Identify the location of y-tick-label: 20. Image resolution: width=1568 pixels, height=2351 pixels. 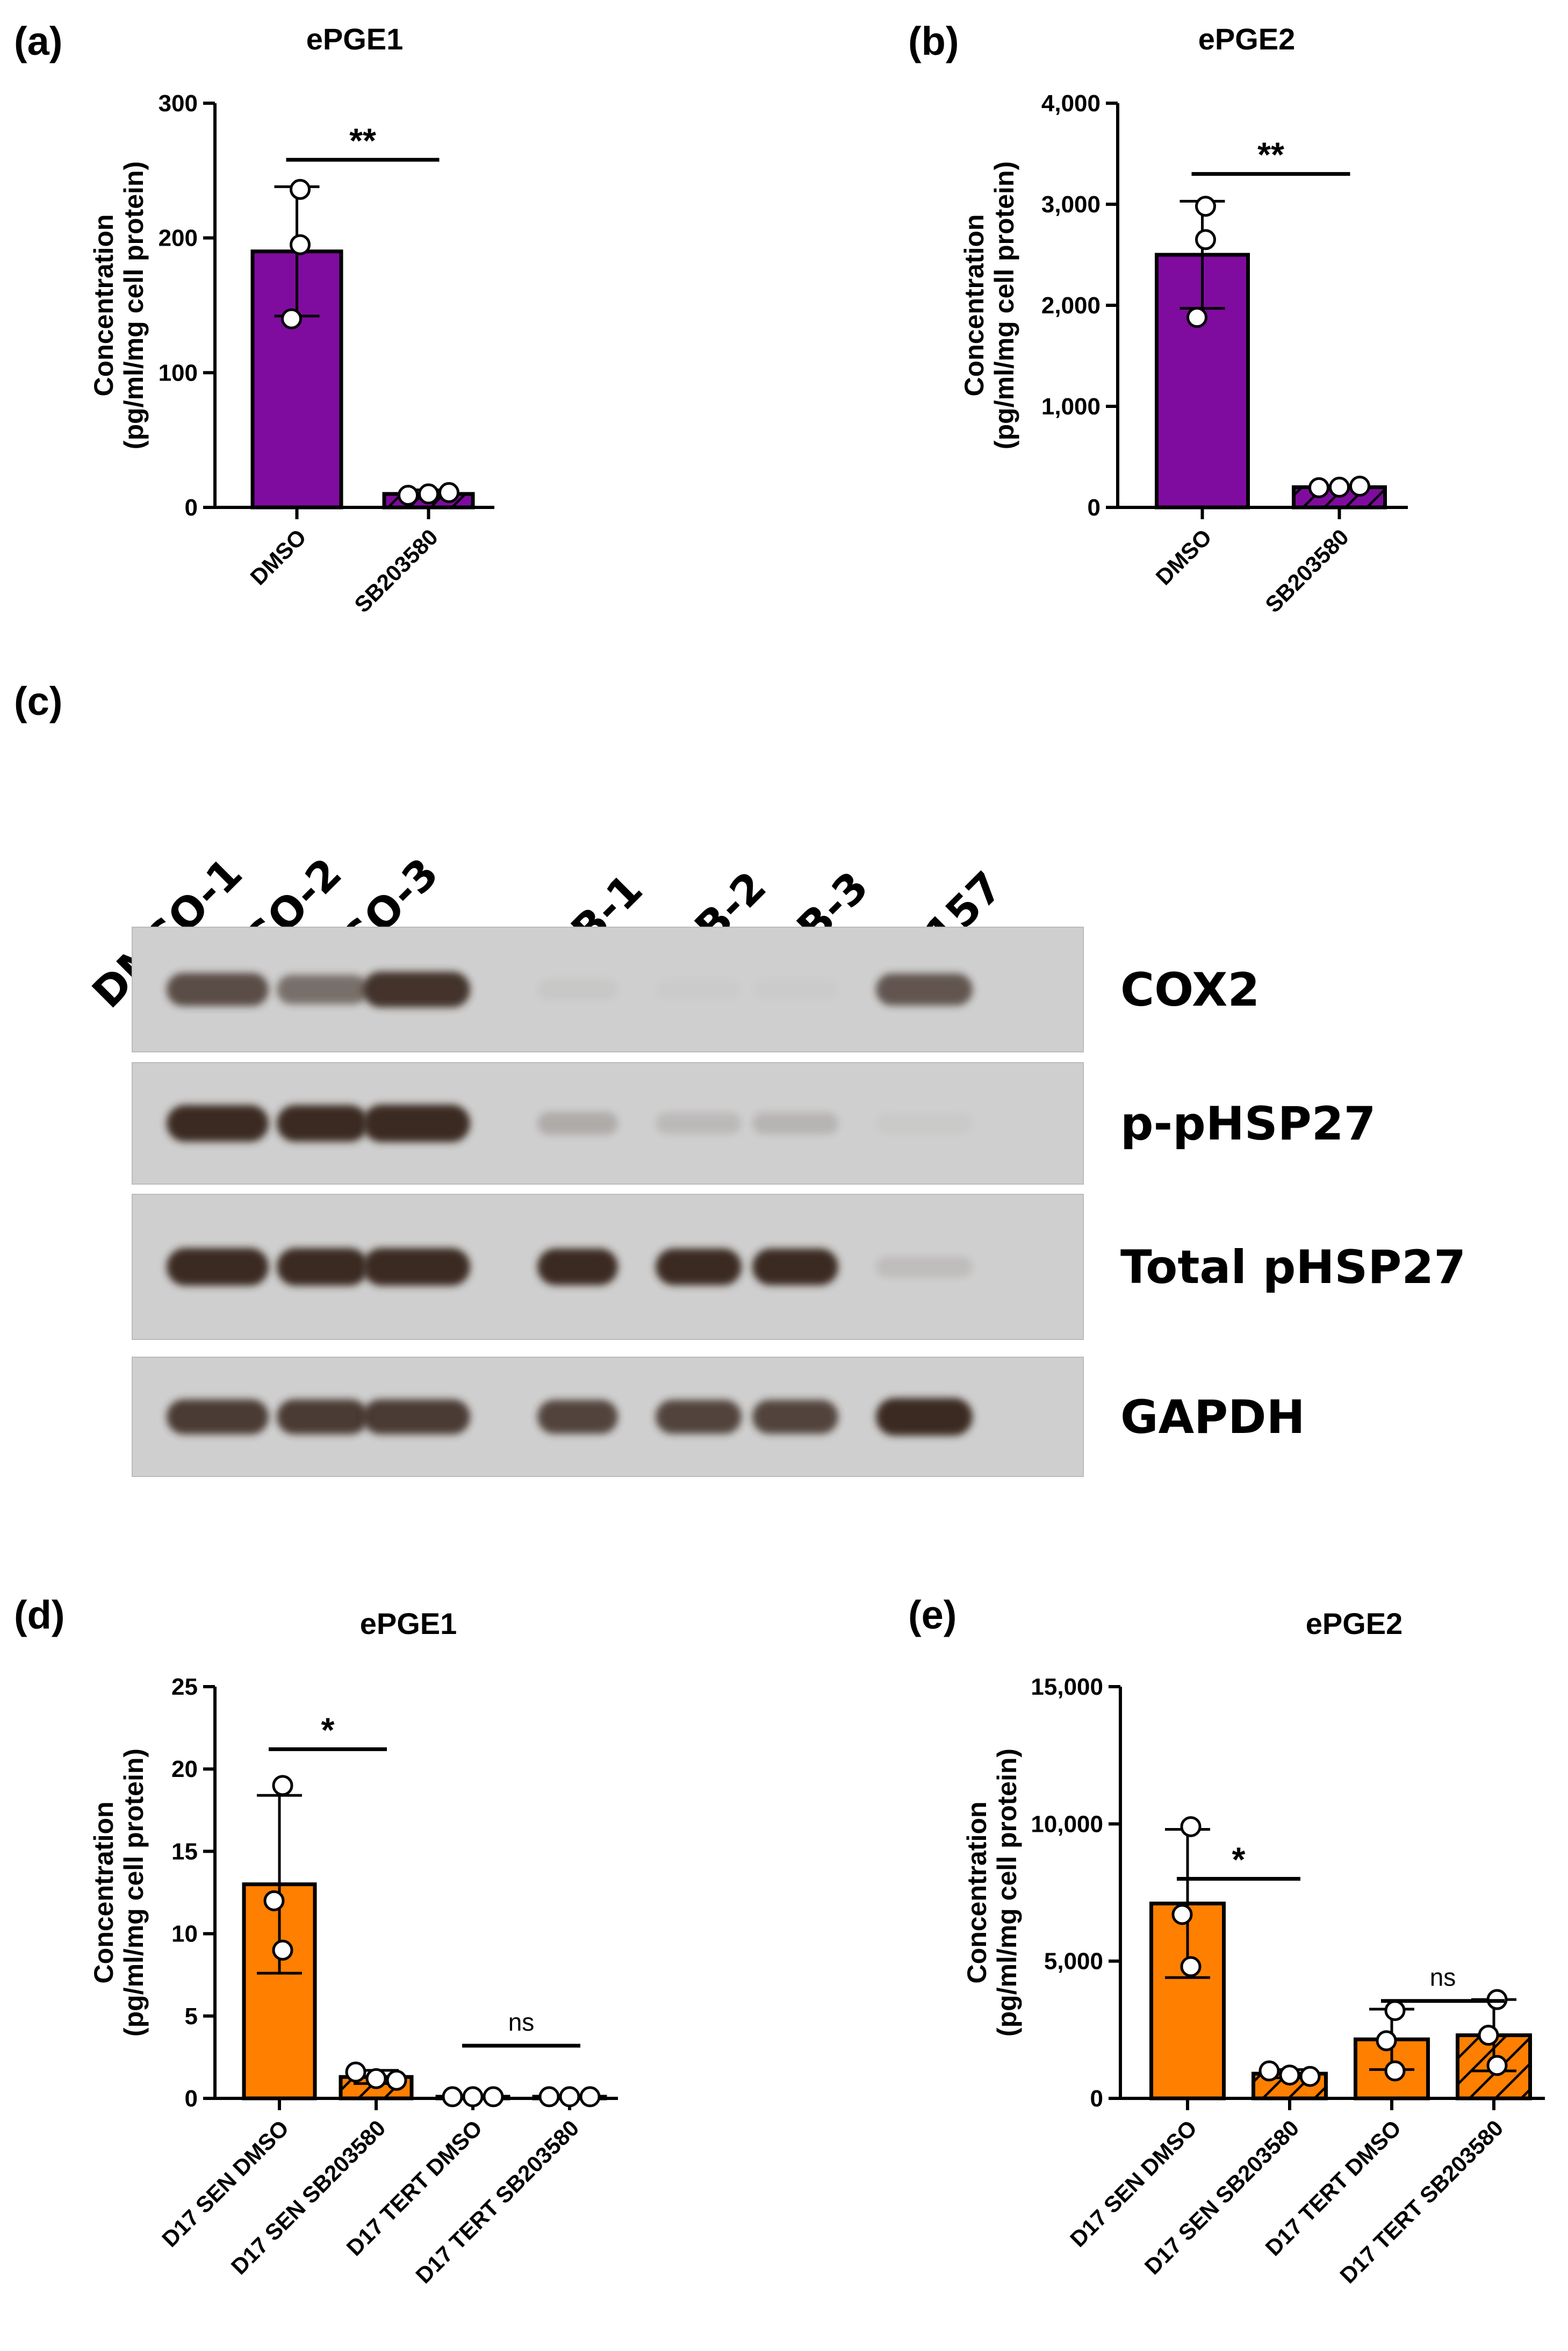
(184, 1769).